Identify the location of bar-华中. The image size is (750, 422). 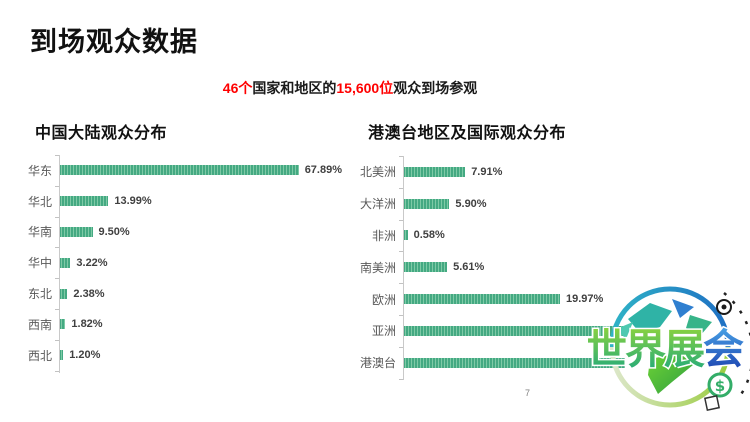
(65, 262).